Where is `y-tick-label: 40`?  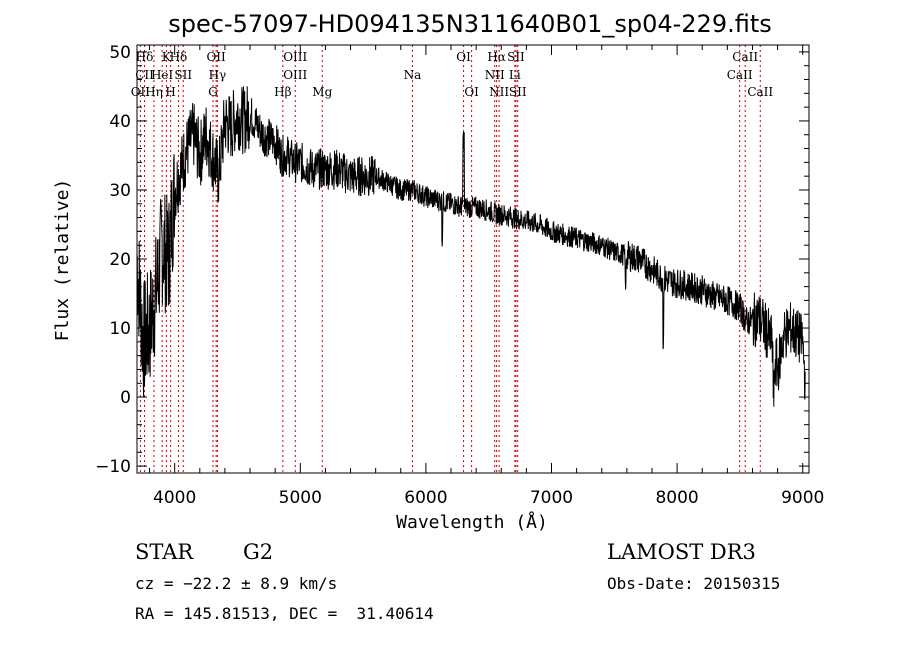 y-tick-label: 40 is located at coordinates (120, 122).